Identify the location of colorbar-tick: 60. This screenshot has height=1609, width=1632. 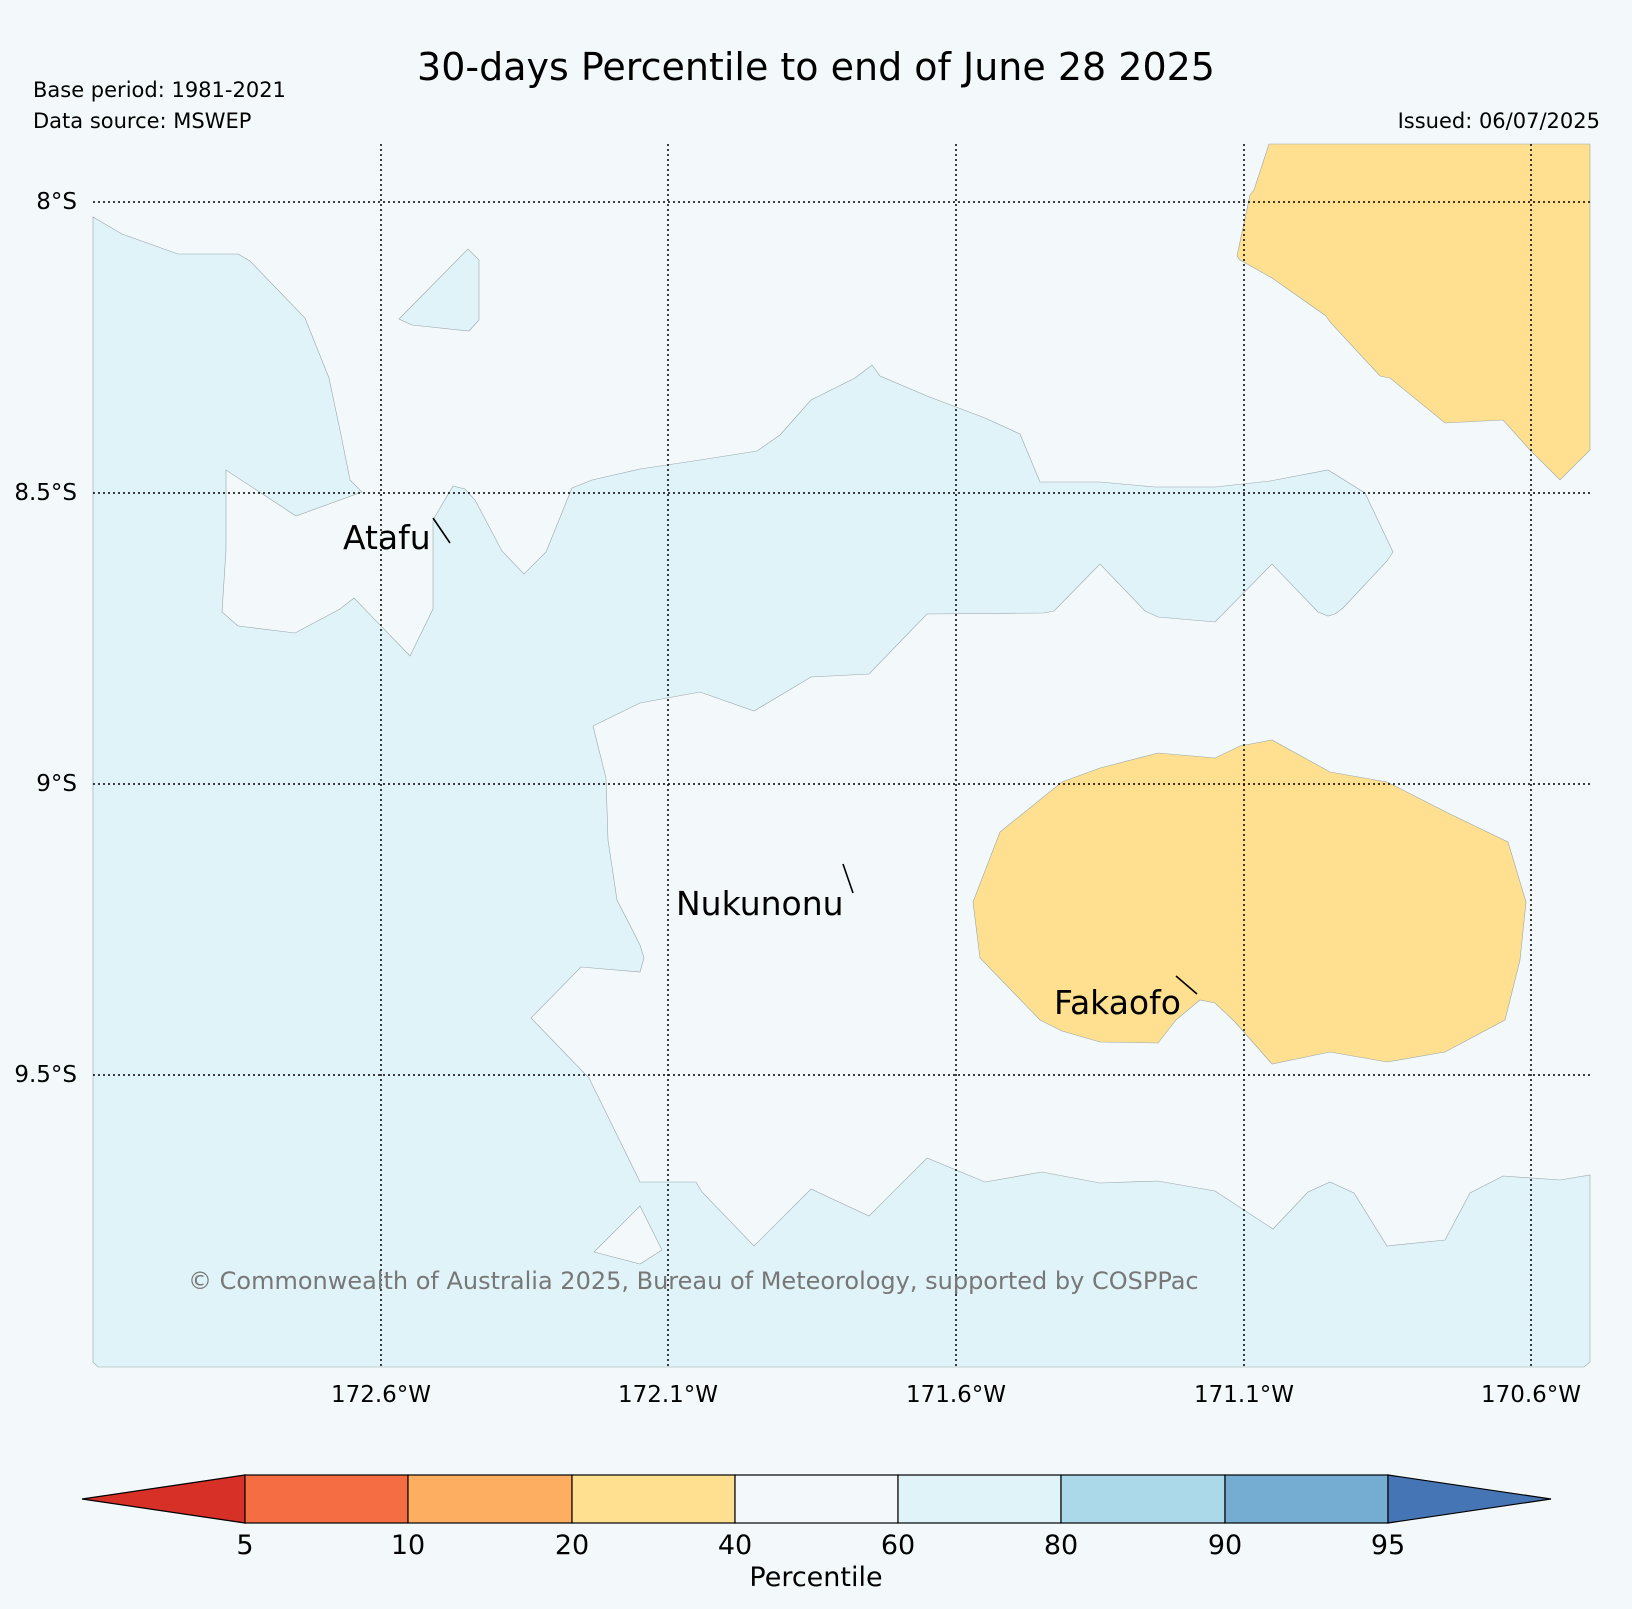
(898, 1545).